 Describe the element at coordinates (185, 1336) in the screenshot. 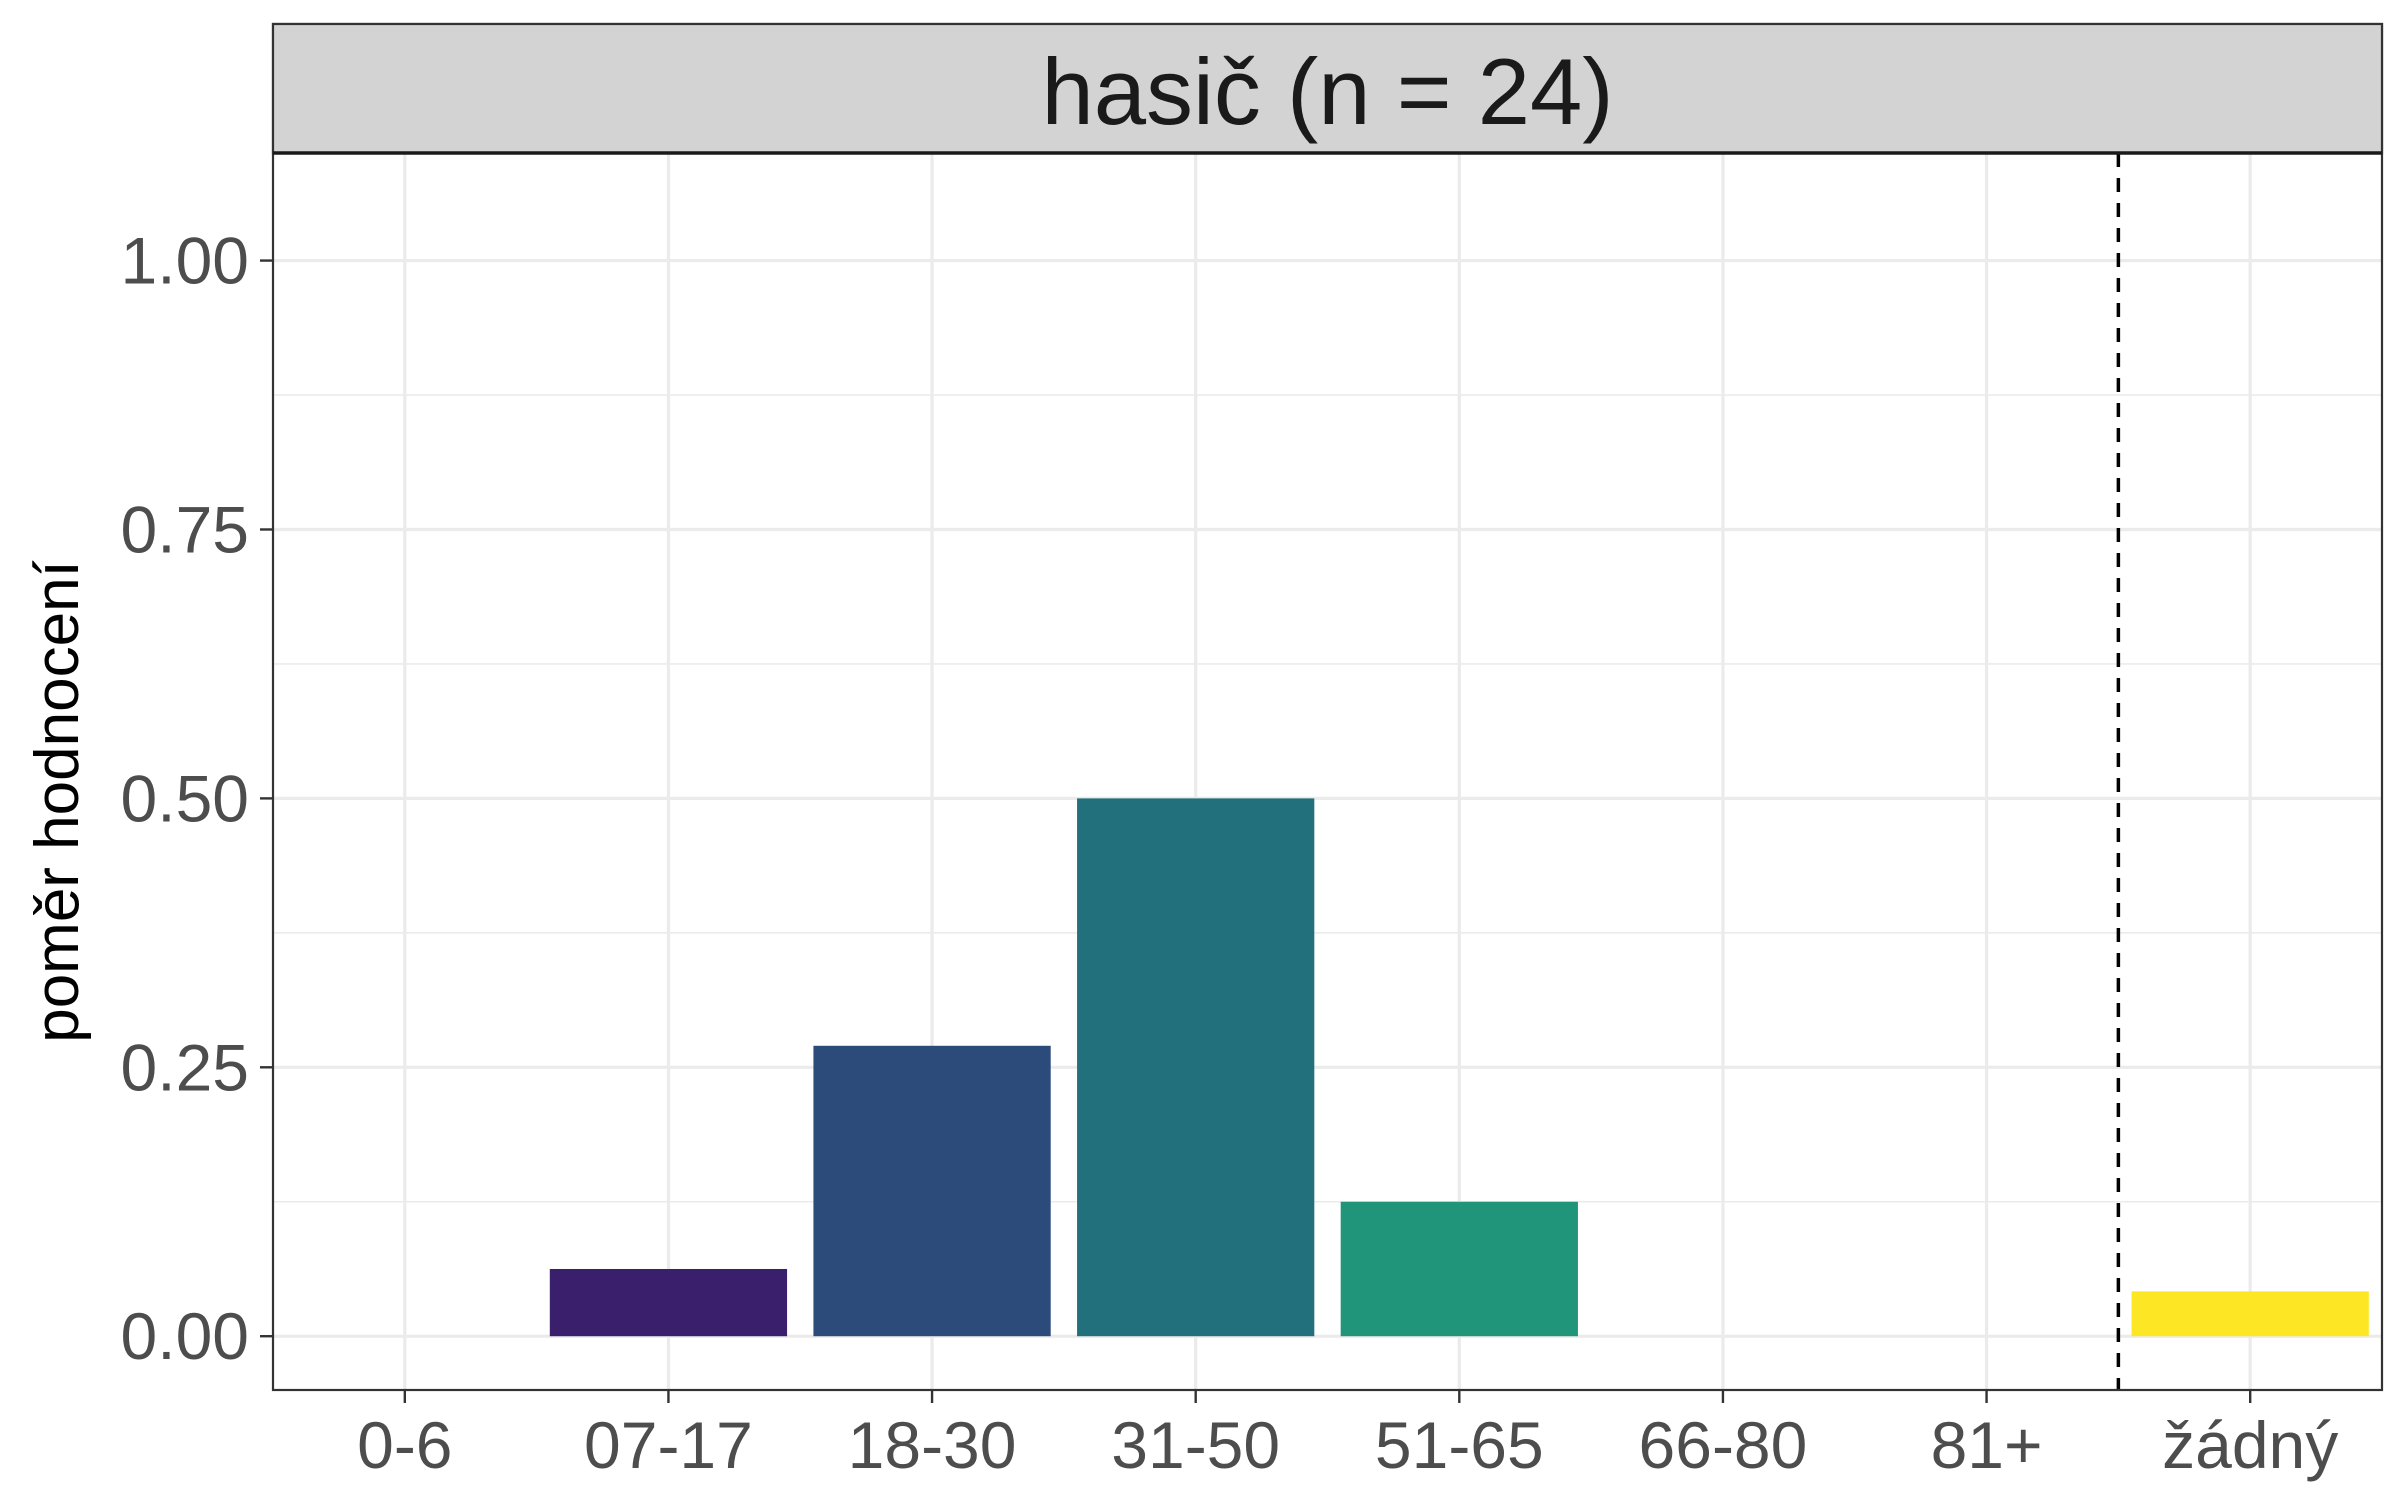

I see `y-tick-label: 0.00` at that location.